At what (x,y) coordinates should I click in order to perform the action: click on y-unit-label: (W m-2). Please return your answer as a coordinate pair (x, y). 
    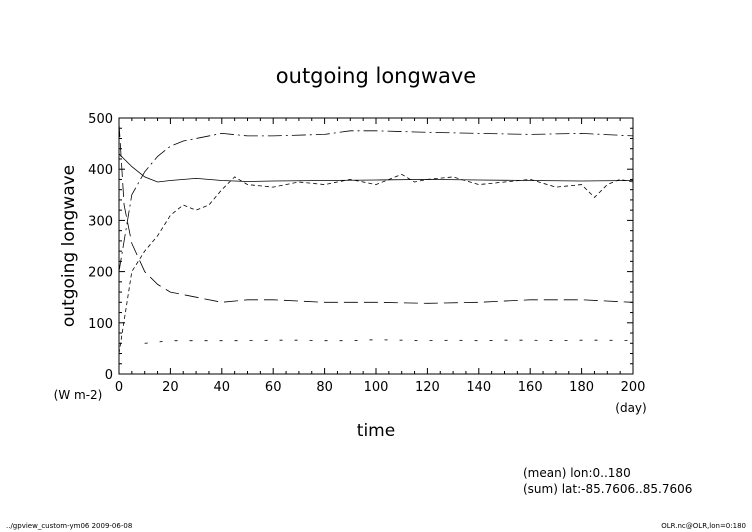
    Looking at the image, I should click on (78, 395).